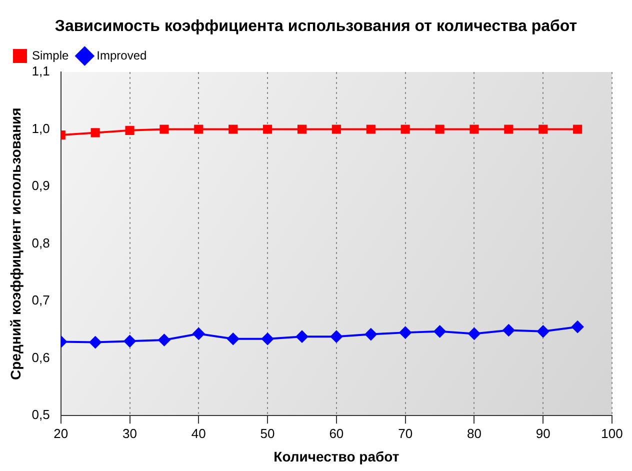  What do you see at coordinates (198, 433) in the screenshot?
I see `x-tick-label: 40` at bounding box center [198, 433].